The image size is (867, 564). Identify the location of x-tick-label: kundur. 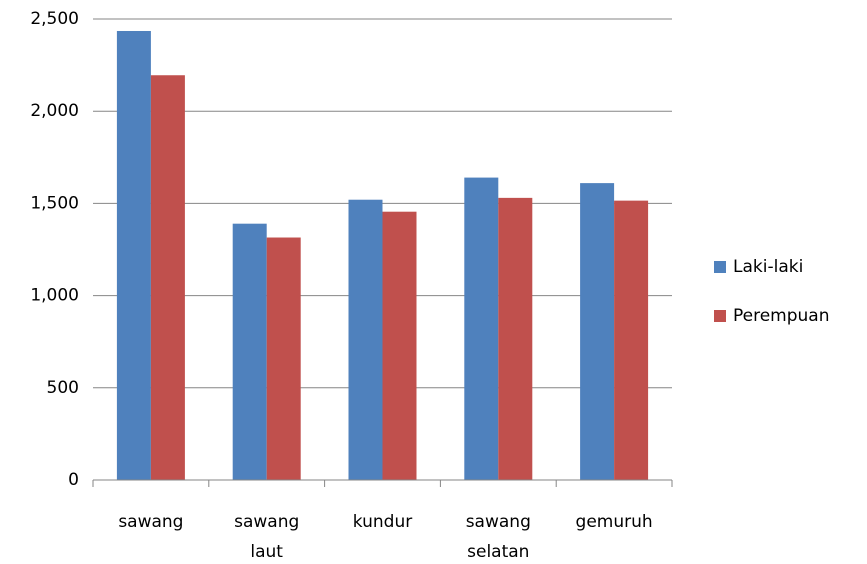
(382, 522).